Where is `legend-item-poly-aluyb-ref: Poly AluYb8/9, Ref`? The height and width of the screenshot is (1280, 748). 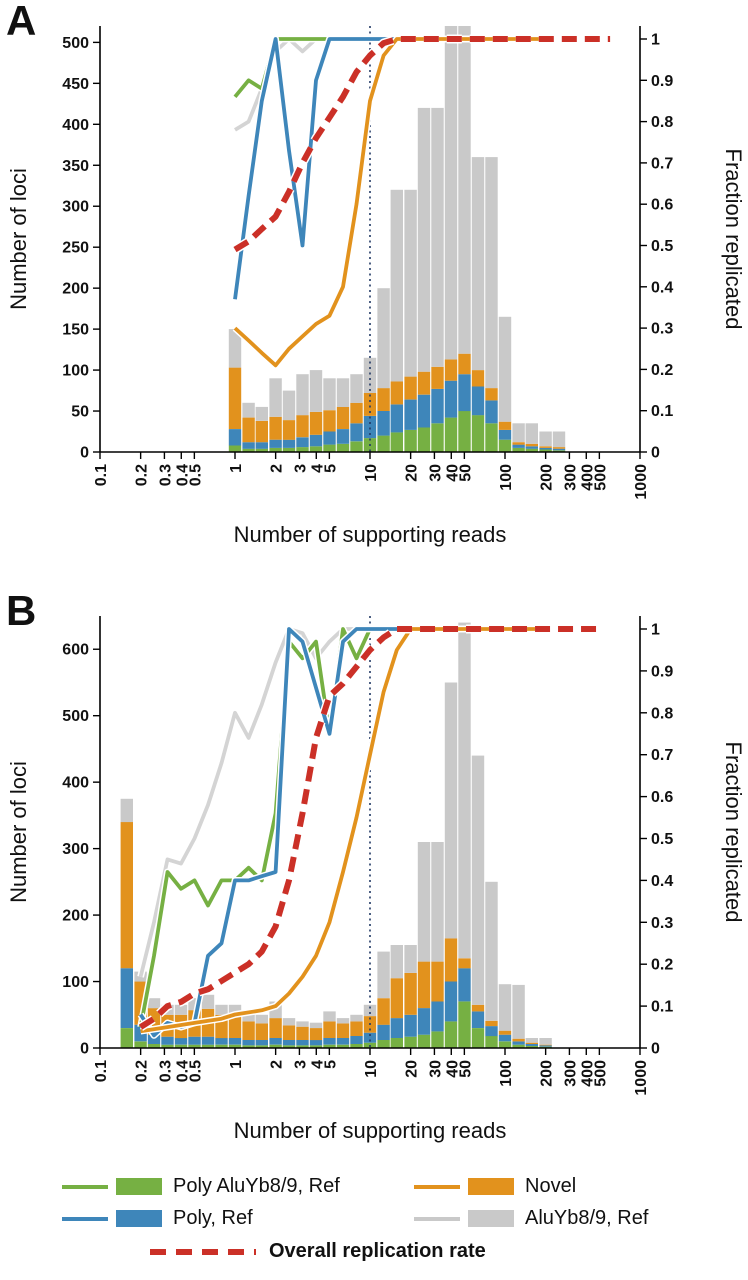 legend-item-poly-aluyb-ref: Poly AluYb8/9, Ref is located at coordinates (238, 1186).